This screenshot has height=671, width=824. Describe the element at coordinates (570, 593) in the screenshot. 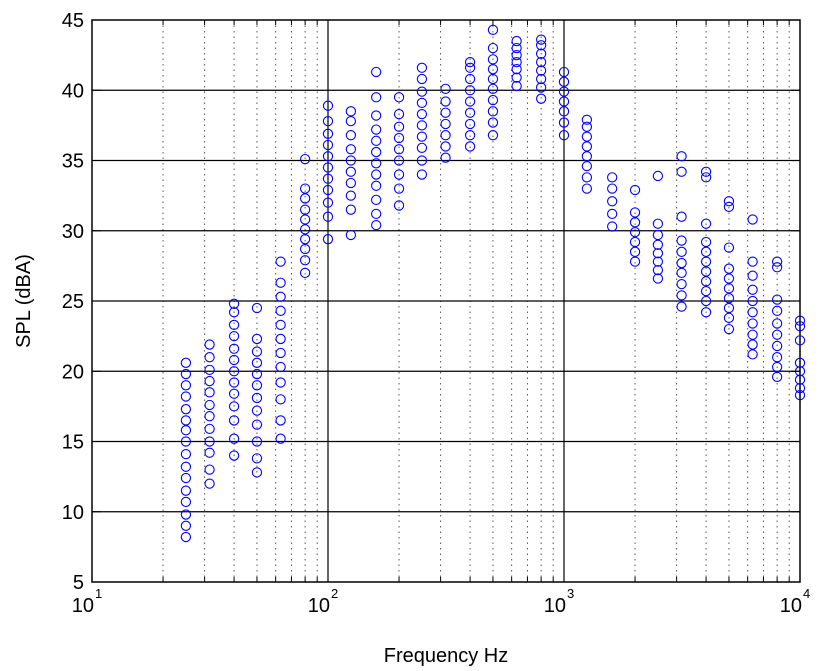

I see `x-tick-exponent: 3` at that location.